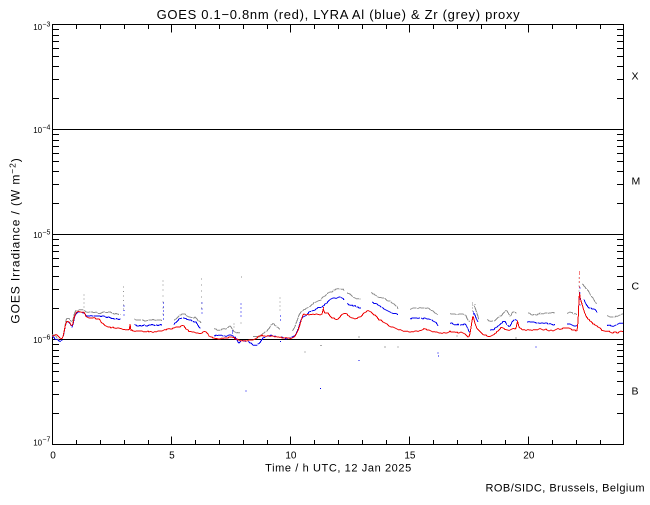 This screenshot has height=505, width=650. Describe the element at coordinates (15, 240) in the screenshot. I see `svg-text: GOES Irradiance / (W m−2)` at that location.